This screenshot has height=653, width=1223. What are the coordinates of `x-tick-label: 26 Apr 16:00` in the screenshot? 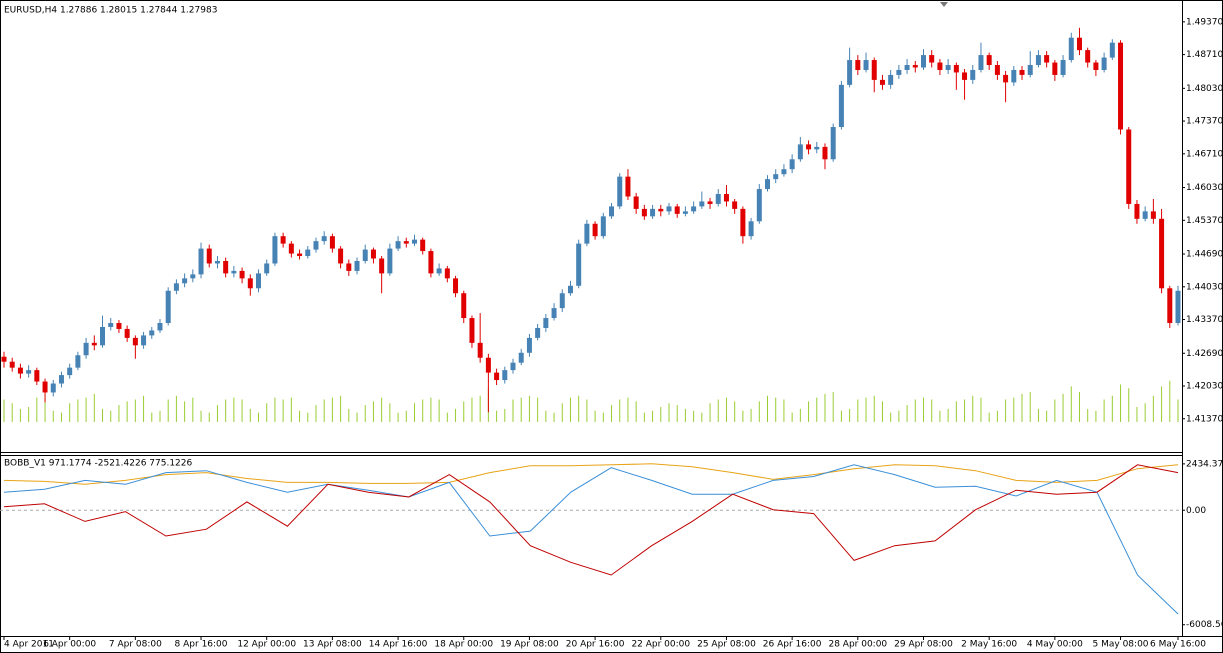 It's located at (792, 645).